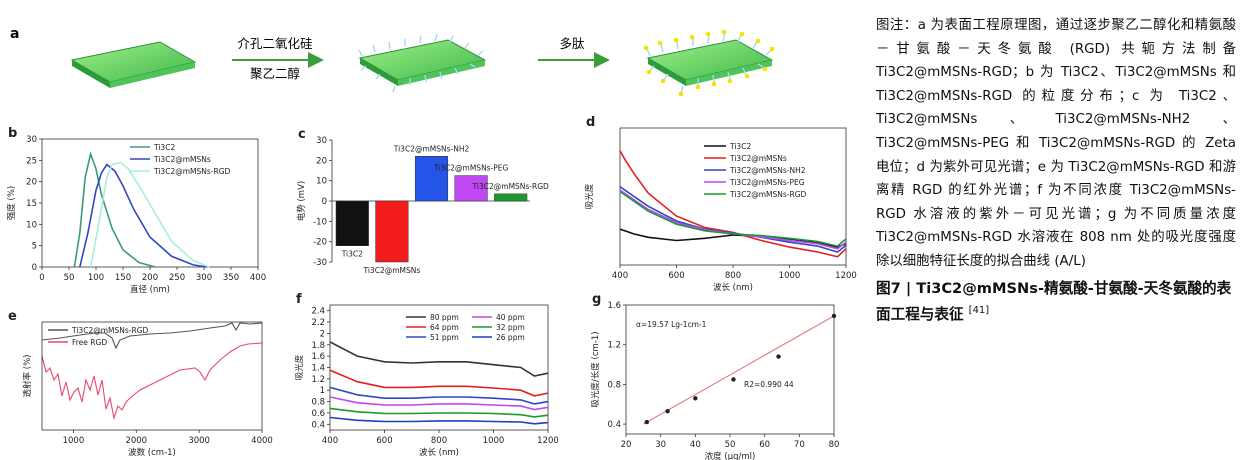 Image resolution: width=1245 pixels, height=460 pixels. What do you see at coordinates (846, 276) in the screenshot?
I see `panel-d-xtick-label: 1200` at bounding box center [846, 276].